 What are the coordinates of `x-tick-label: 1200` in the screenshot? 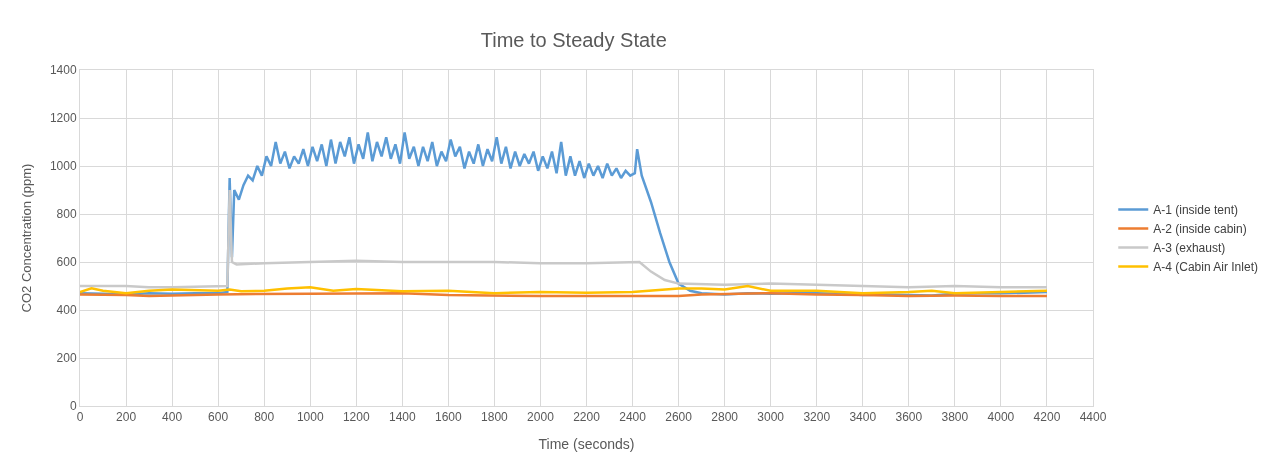 It's located at (356, 417).